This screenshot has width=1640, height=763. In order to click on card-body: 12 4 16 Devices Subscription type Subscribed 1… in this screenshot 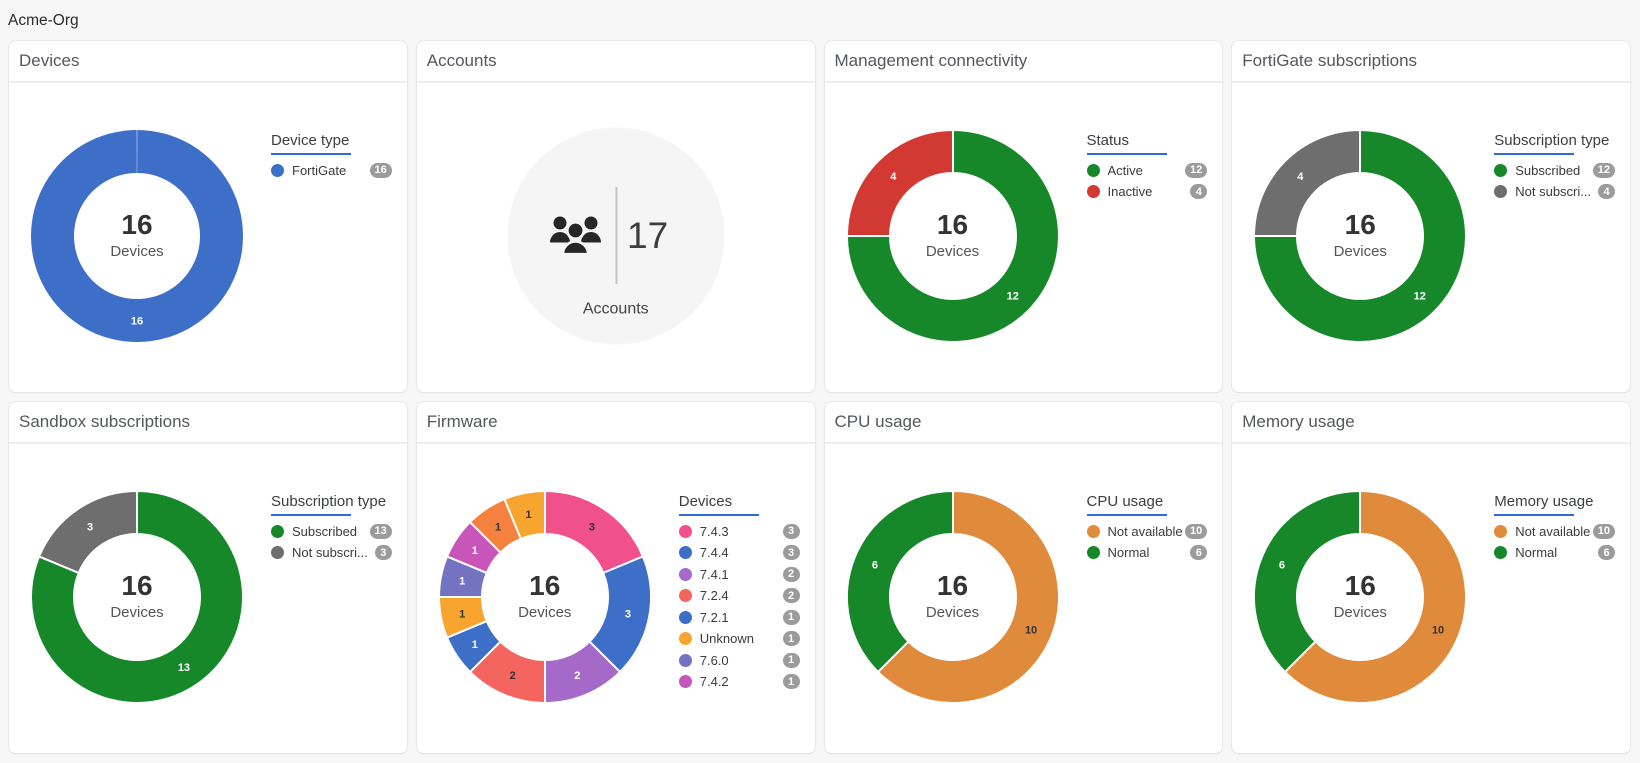, I will do `click(1431, 236)`.